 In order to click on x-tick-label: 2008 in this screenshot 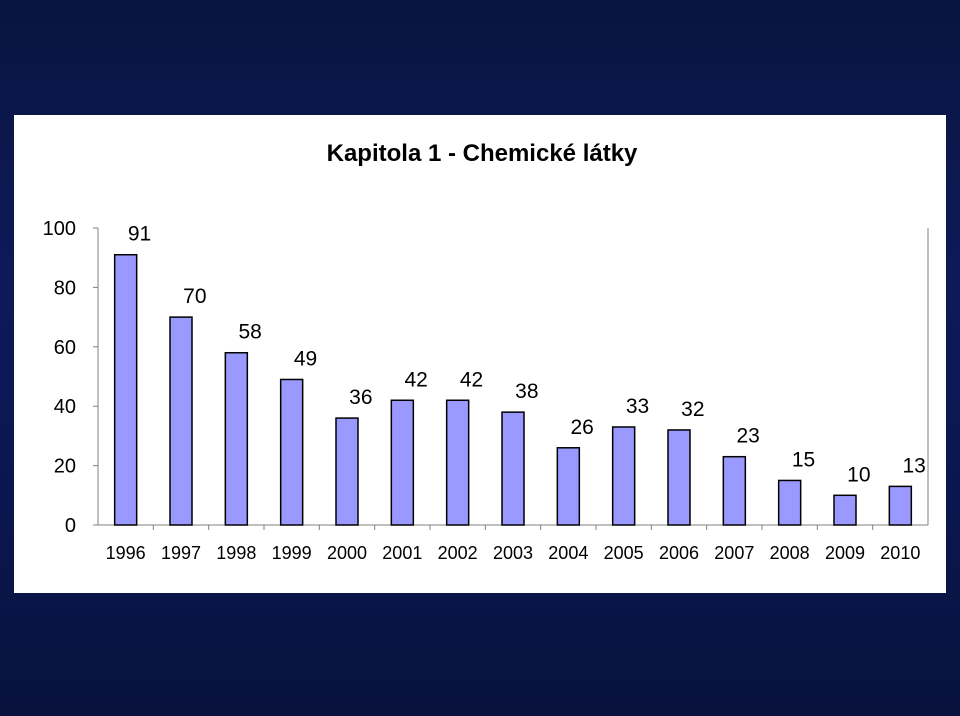, I will do `click(790, 553)`.